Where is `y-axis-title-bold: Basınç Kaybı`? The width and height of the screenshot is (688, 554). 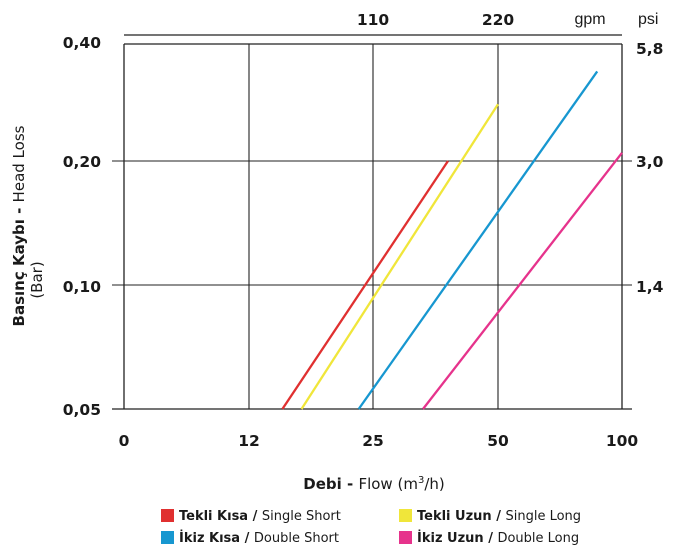
y-axis-title-bold: Basınç Kaybı is located at coordinates (19, 272).